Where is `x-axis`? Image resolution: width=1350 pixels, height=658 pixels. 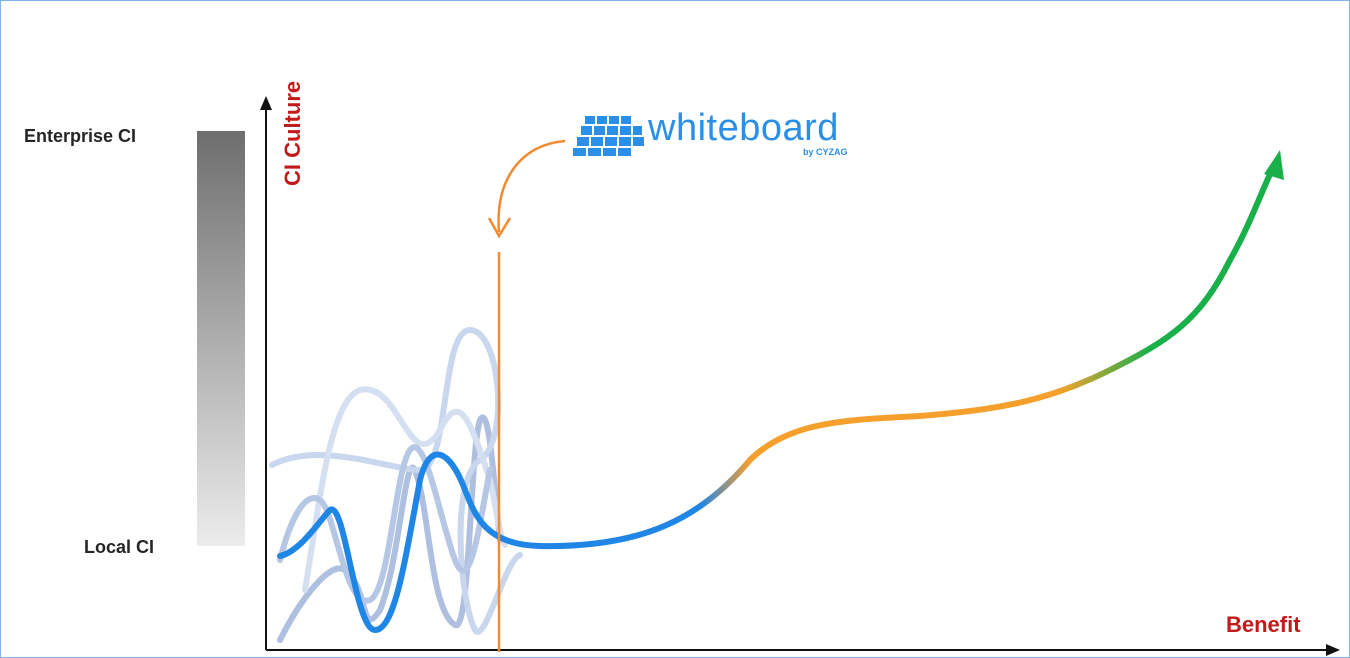 x-axis is located at coordinates (803, 650).